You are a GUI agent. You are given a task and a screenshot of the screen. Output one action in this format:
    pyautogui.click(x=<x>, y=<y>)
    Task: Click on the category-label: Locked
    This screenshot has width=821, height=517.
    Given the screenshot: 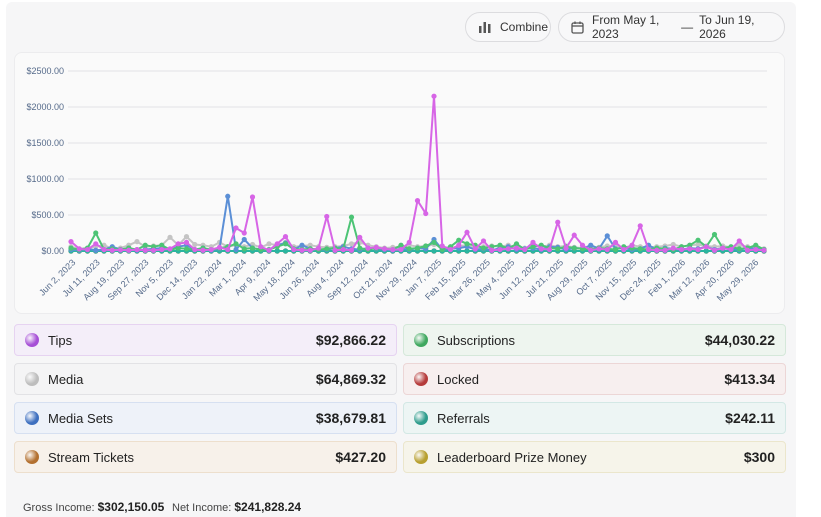 What is the action you would take?
    pyautogui.click(x=458, y=379)
    